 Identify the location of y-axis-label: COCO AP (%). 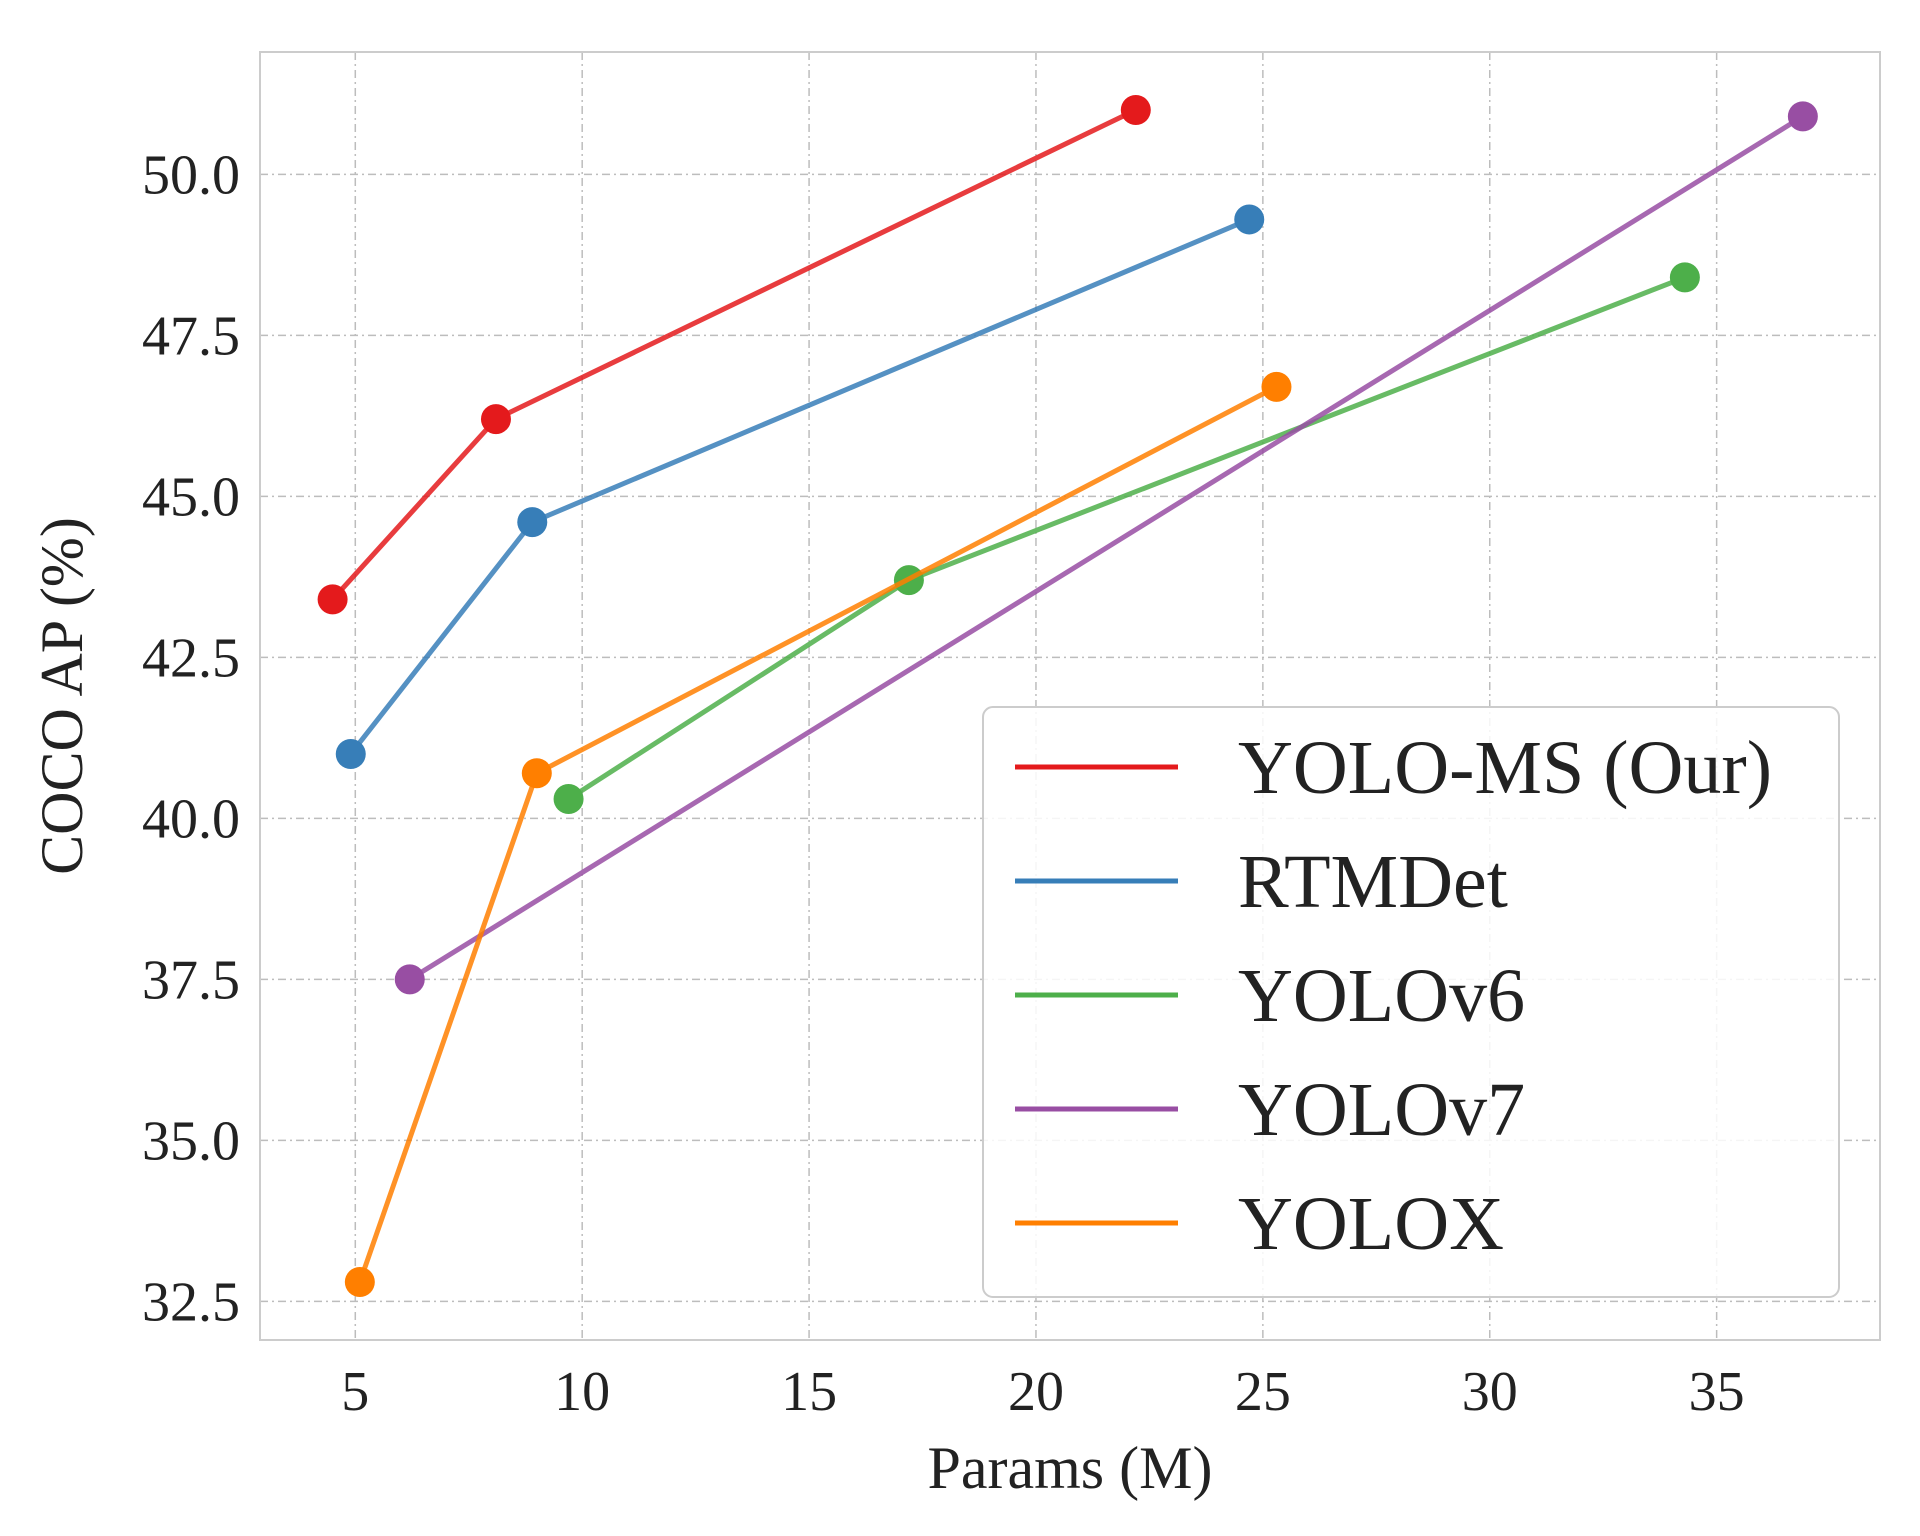
(62, 696).